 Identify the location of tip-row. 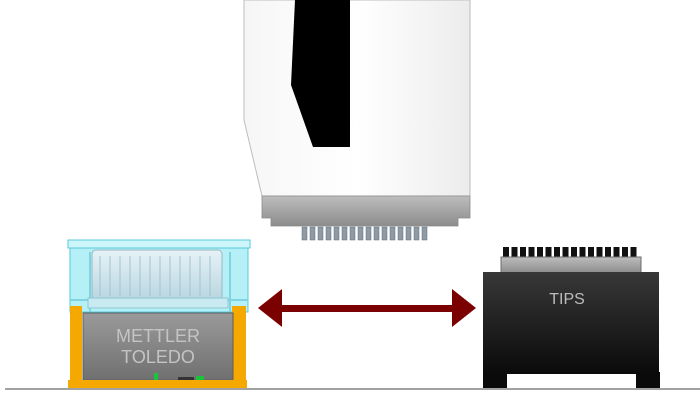
(570, 252).